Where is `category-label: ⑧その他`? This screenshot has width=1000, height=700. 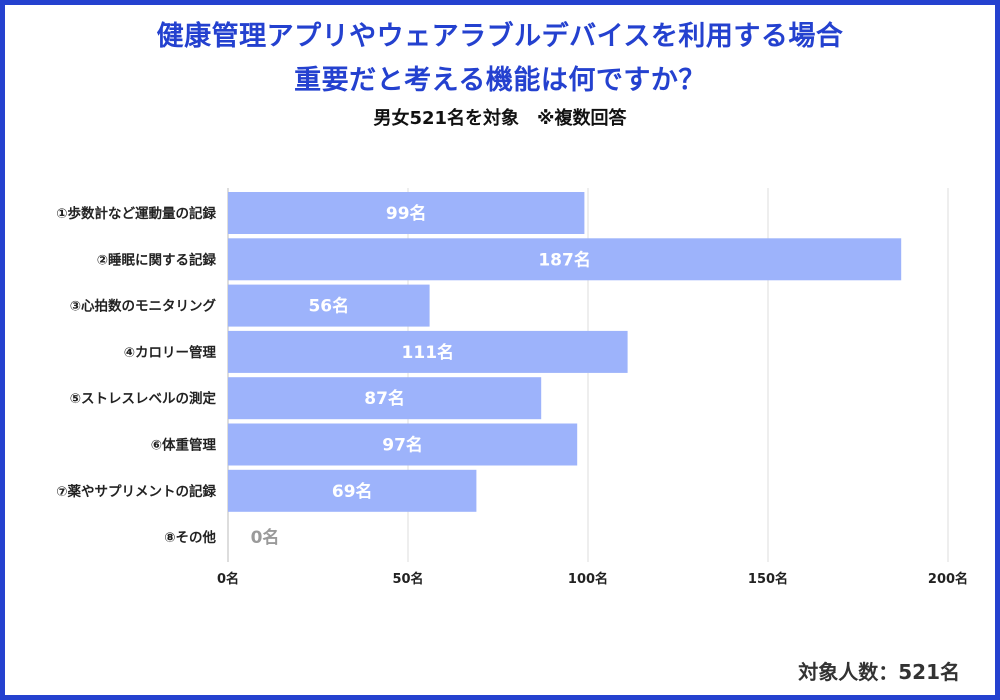
category-label: ⑧その他 is located at coordinates (190, 537).